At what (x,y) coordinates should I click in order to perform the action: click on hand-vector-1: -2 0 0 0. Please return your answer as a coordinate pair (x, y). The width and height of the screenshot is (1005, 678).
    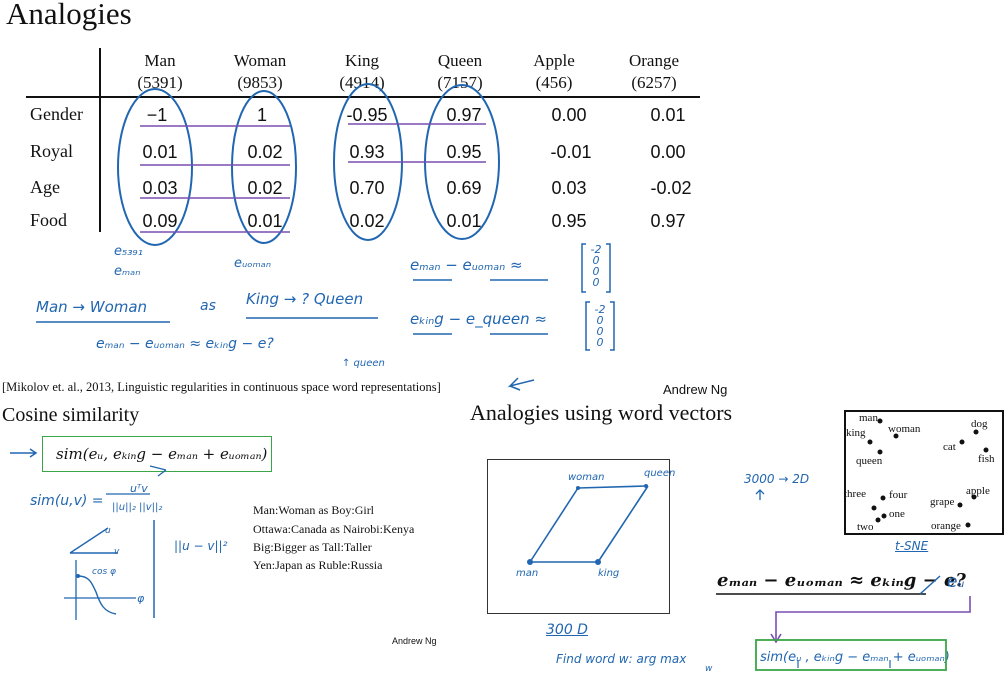
    Looking at the image, I should click on (596, 266).